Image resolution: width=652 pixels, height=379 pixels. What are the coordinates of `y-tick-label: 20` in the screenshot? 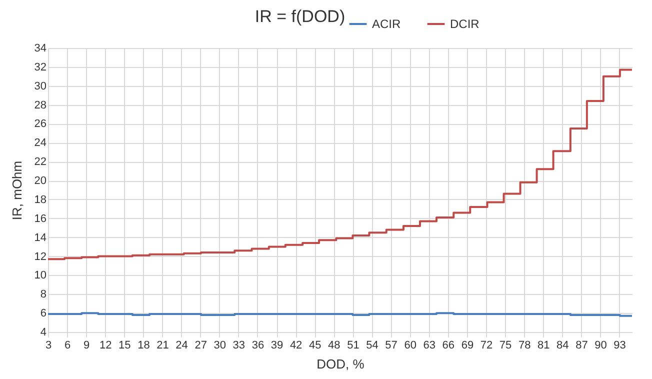 It's located at (40, 181).